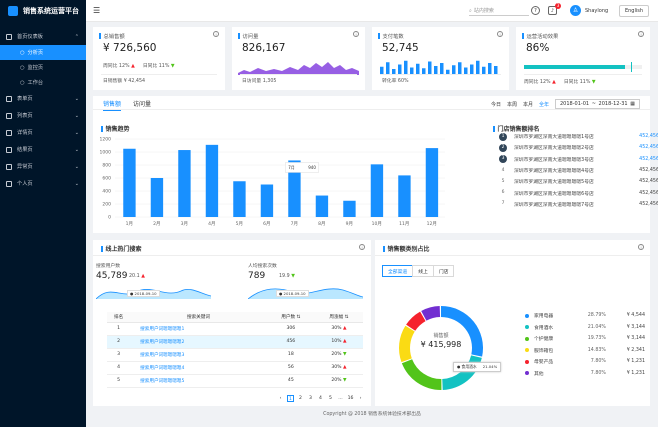 This screenshot has height=427, width=658. I want to click on ranking-item: 1 深圳市罗湖区深南大道嗯嗯嗯嗯1号店 452,456, so click(578, 136).